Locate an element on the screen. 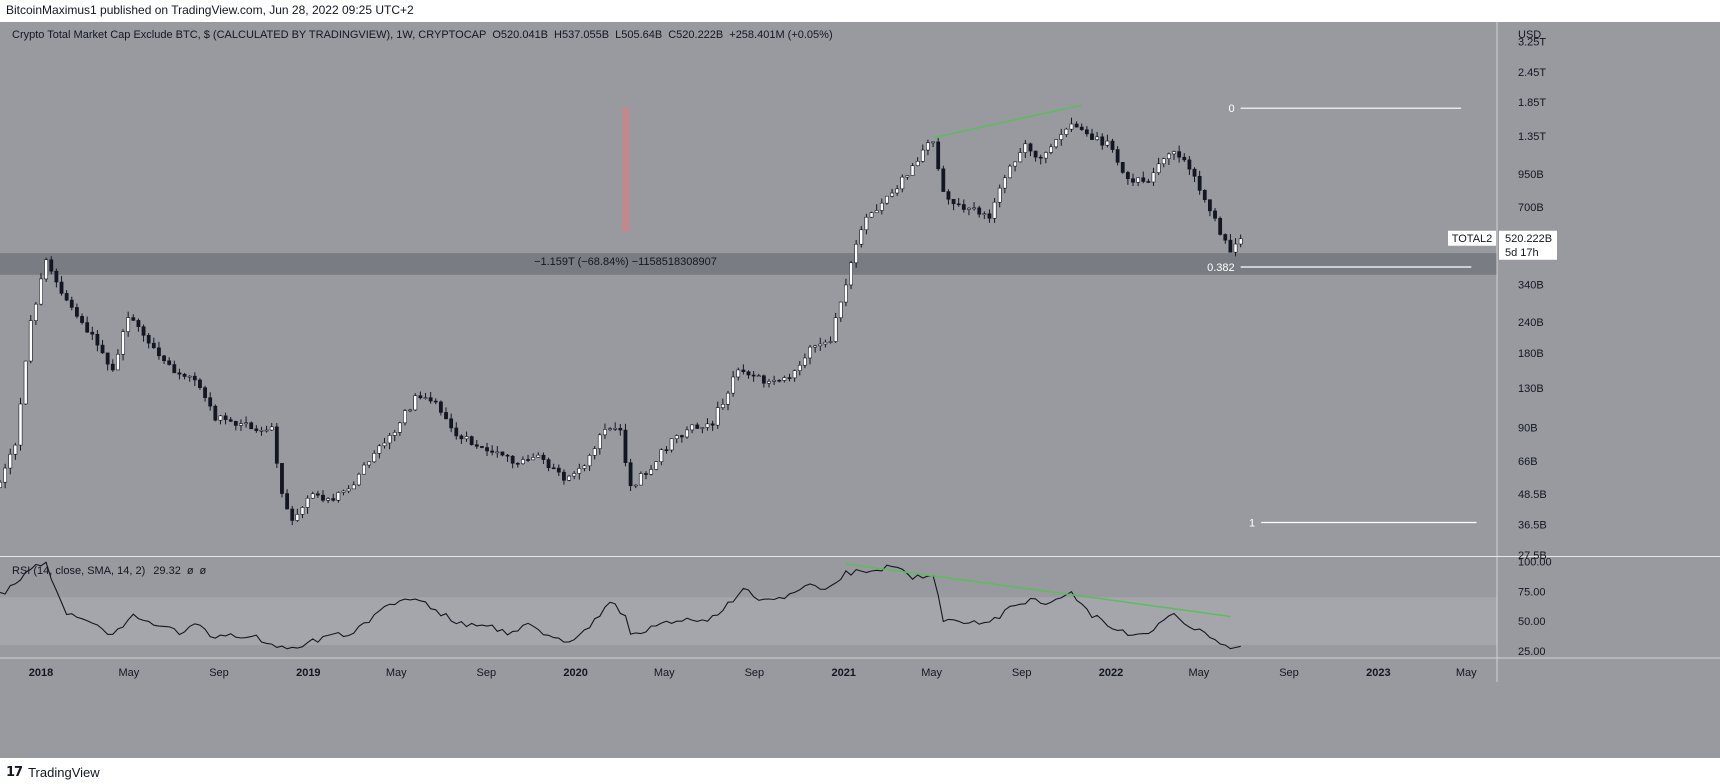 The image size is (1720, 784). time-axis-tick: 2020 is located at coordinates (575, 673).